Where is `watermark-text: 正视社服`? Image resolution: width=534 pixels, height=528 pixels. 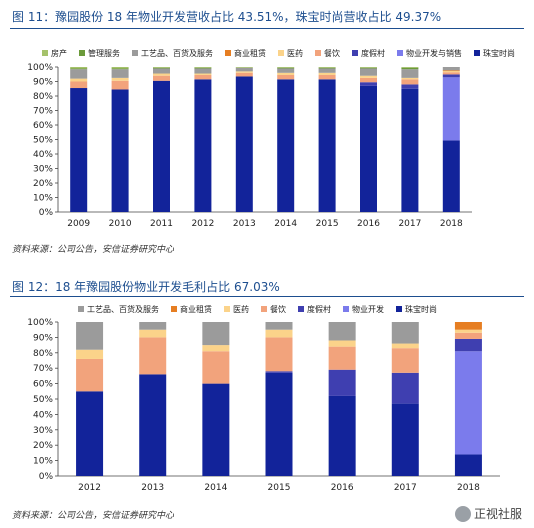 watermark-text: 正视社服 is located at coordinates (497, 514).